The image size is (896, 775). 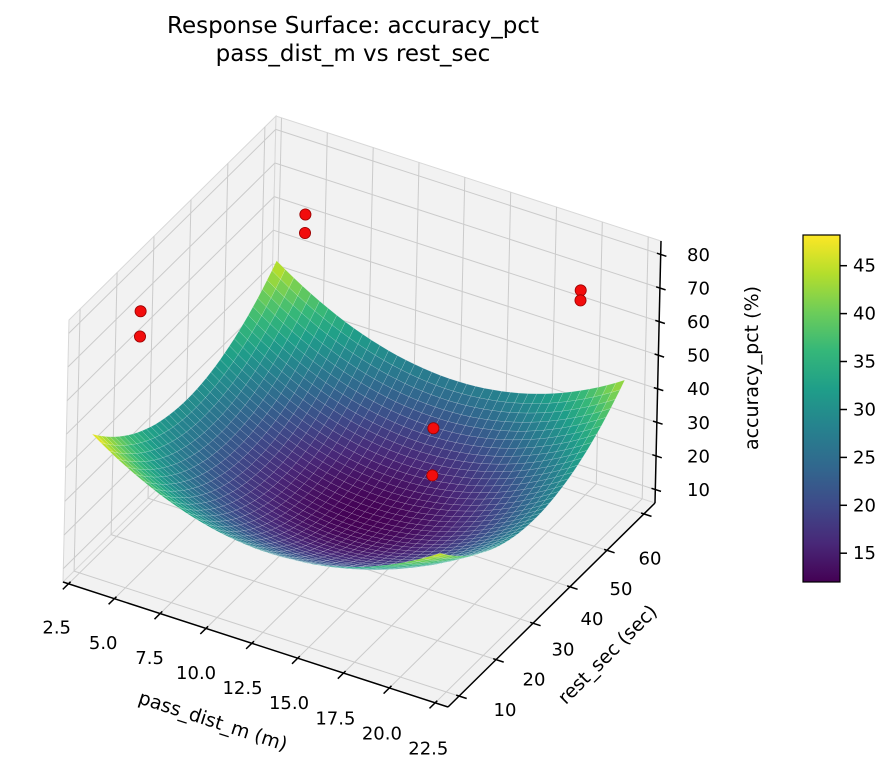 What do you see at coordinates (698, 255) in the screenshot?
I see `z-tick-label: 80` at bounding box center [698, 255].